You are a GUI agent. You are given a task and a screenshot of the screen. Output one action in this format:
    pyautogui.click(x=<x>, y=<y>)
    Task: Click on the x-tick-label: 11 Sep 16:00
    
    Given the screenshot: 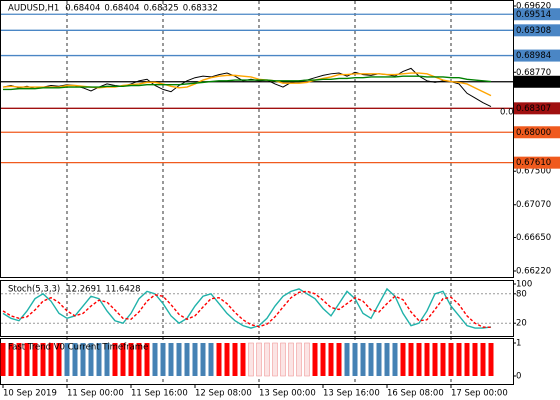 What is the action you would take?
    pyautogui.click(x=159, y=394)
    